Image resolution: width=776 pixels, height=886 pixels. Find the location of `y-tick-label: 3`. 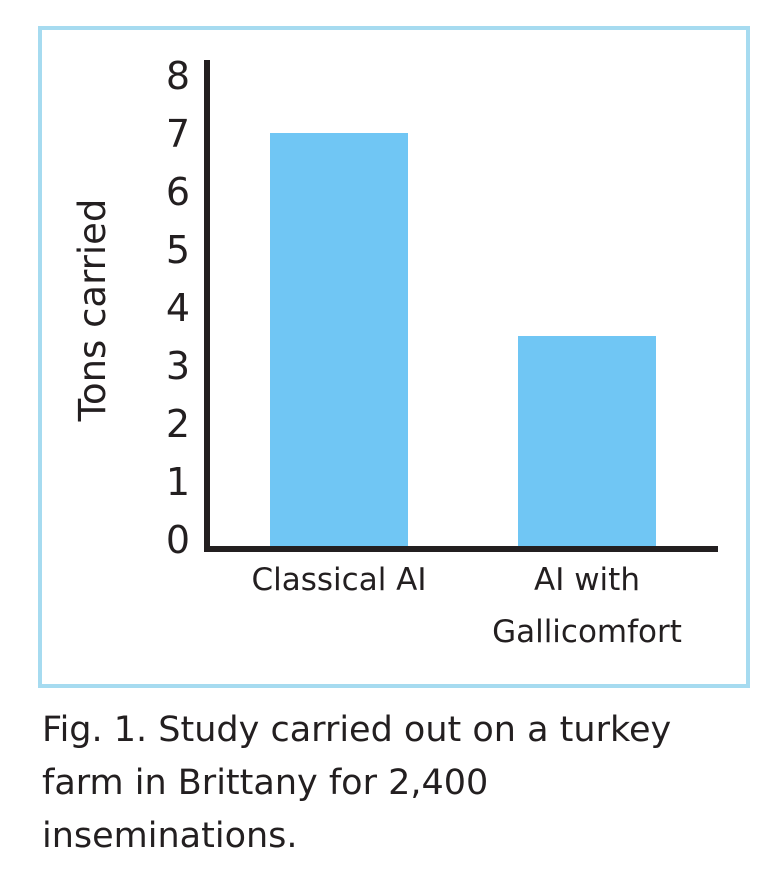

y-tick-label: 3 is located at coordinates (178, 366).